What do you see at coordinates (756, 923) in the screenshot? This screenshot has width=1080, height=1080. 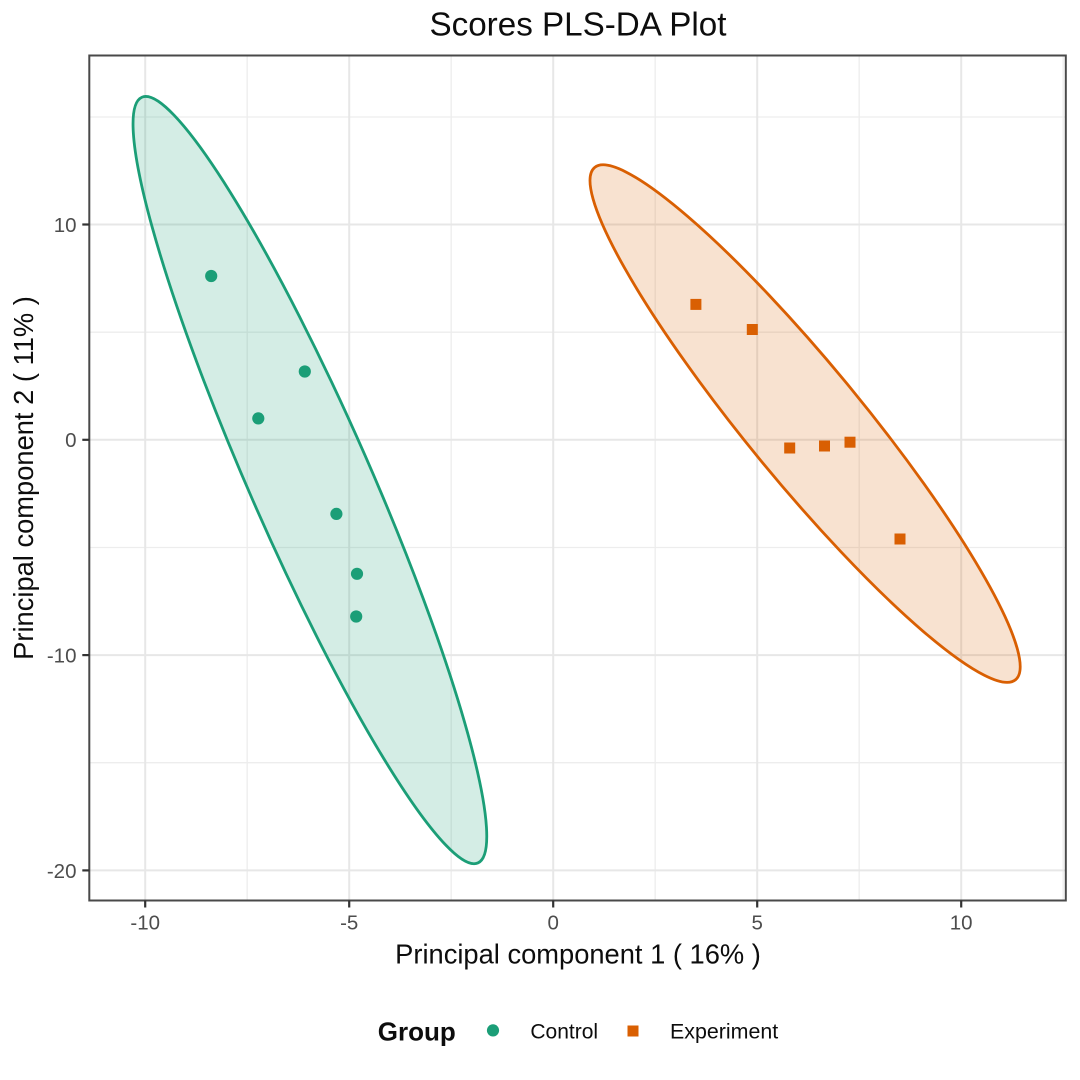 I see `svg-text: 5` at bounding box center [756, 923].